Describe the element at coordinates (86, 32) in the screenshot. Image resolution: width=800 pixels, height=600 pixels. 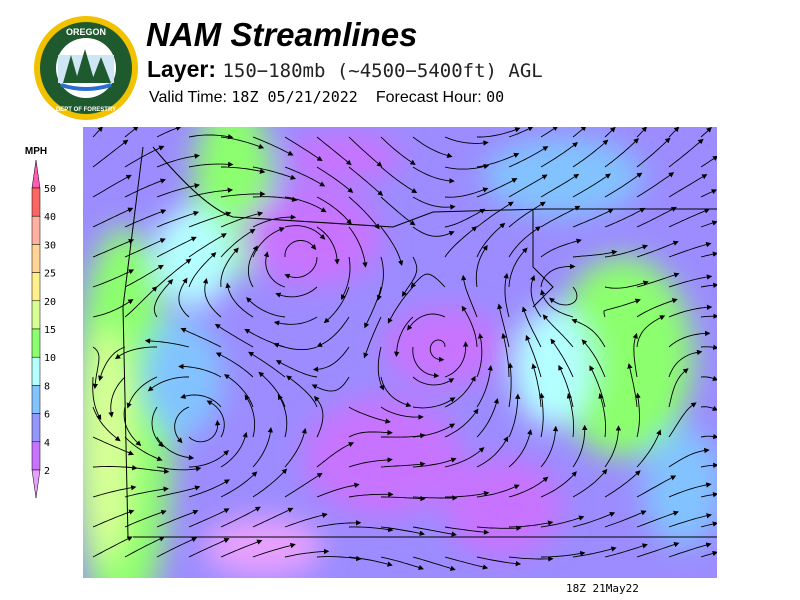
I see `svg-text: OREGON` at that location.